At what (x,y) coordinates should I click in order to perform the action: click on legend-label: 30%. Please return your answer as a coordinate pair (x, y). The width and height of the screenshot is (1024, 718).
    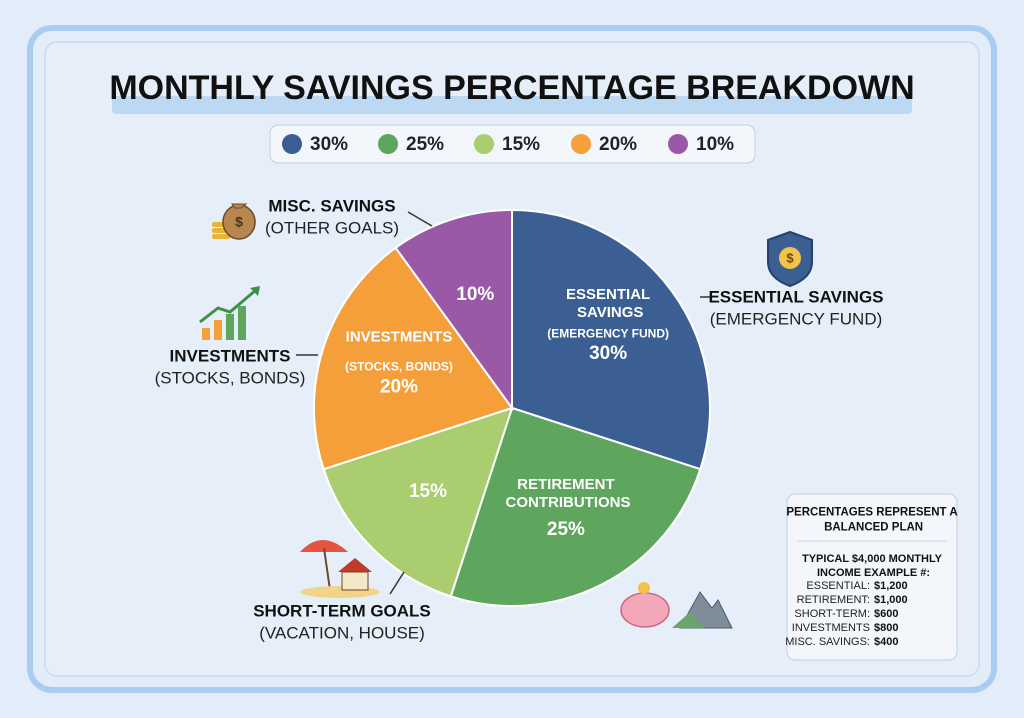
    Looking at the image, I should click on (329, 144).